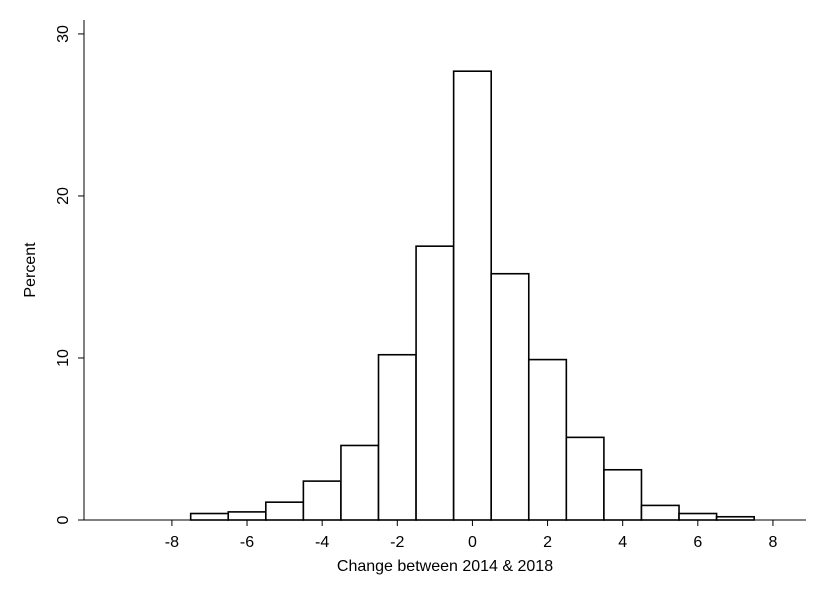 The width and height of the screenshot is (829, 602). What do you see at coordinates (547, 542) in the screenshot?
I see `x-tick-label: 2` at bounding box center [547, 542].